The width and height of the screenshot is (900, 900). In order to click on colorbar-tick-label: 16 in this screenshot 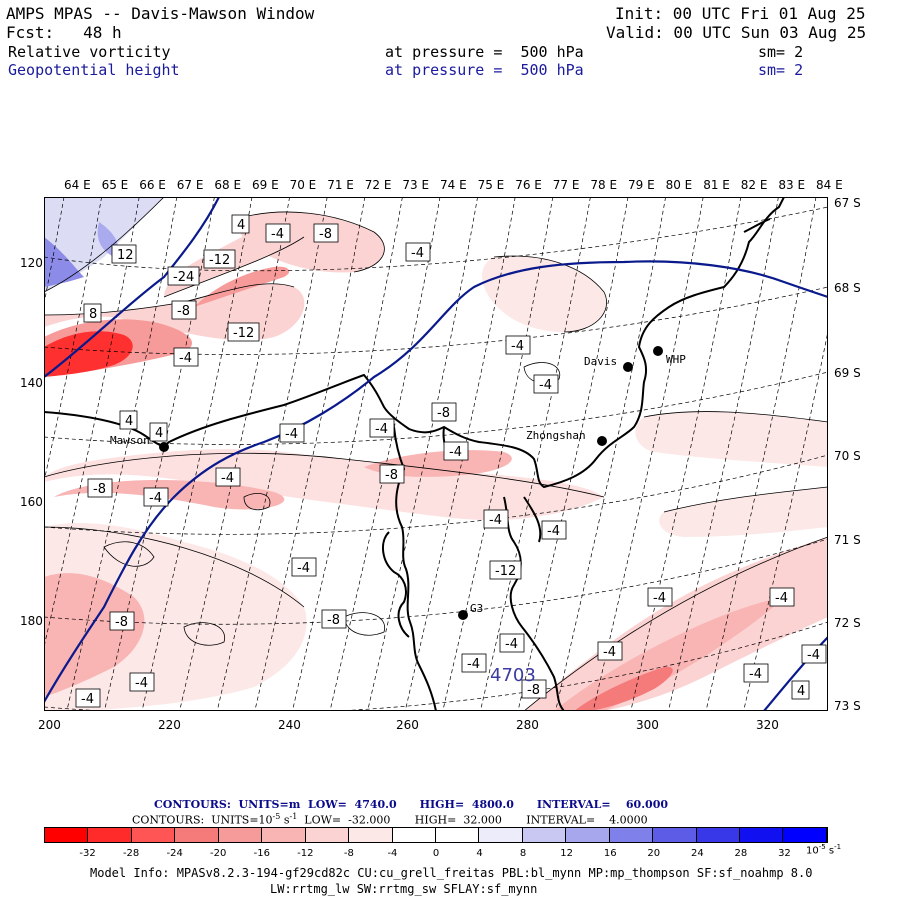, I will do `click(610, 853)`.